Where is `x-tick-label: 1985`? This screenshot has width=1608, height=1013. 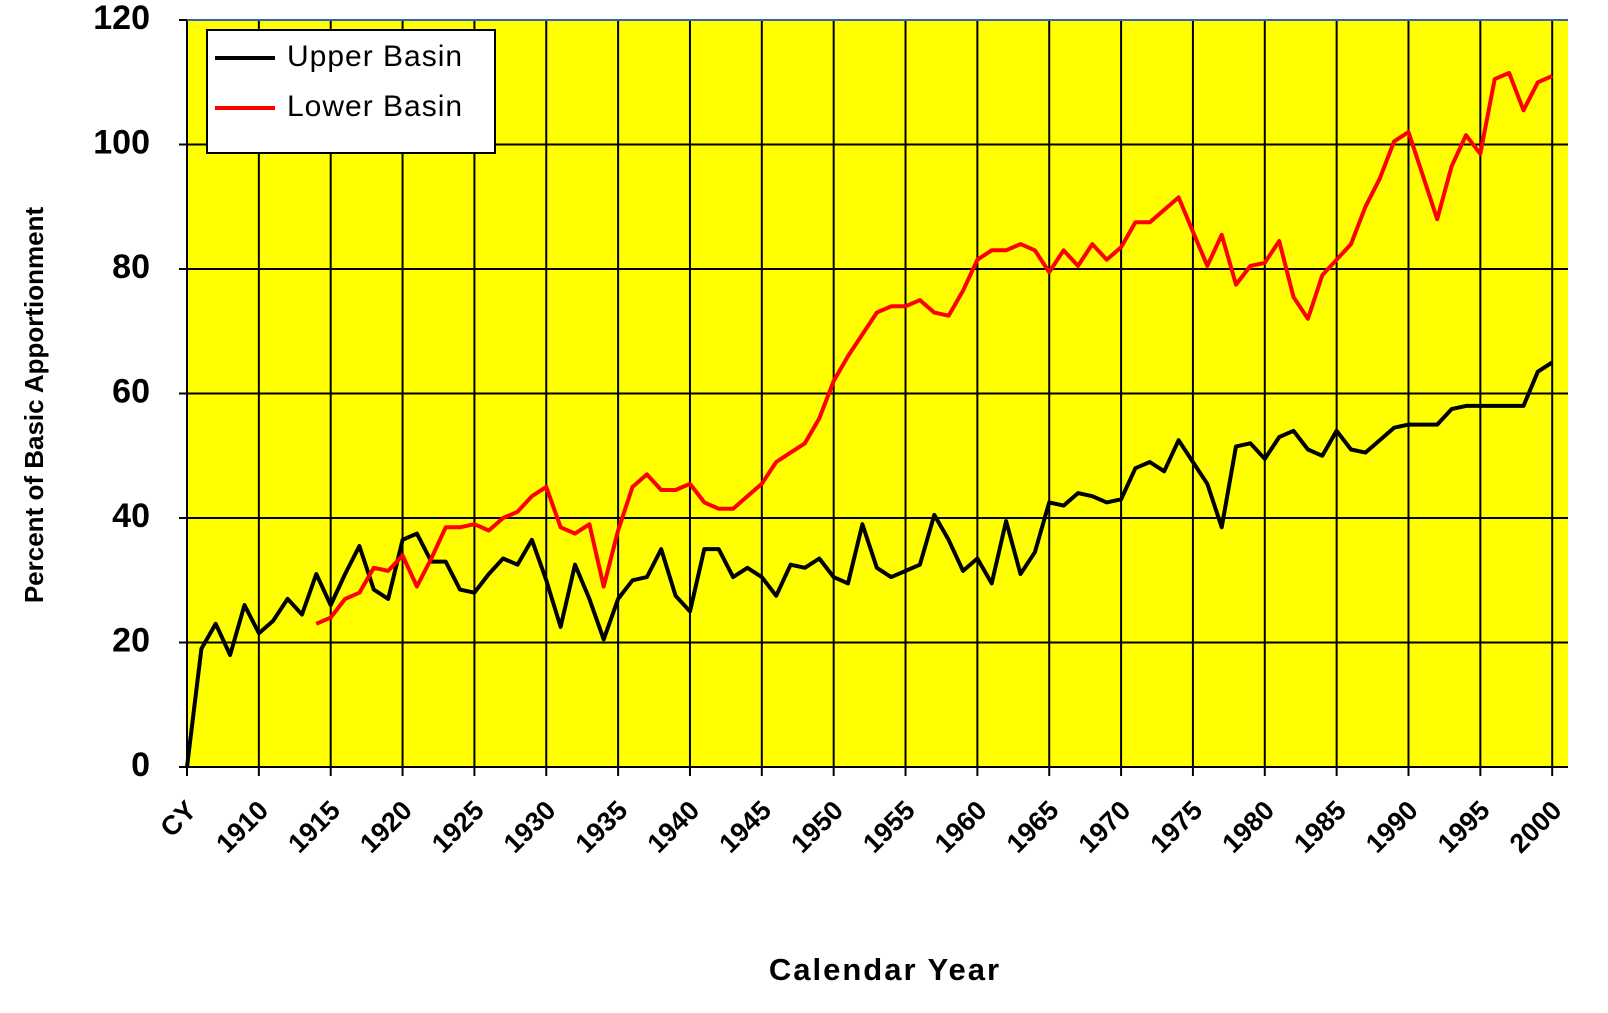 x-tick-label: 1985 is located at coordinates (1320, 827).